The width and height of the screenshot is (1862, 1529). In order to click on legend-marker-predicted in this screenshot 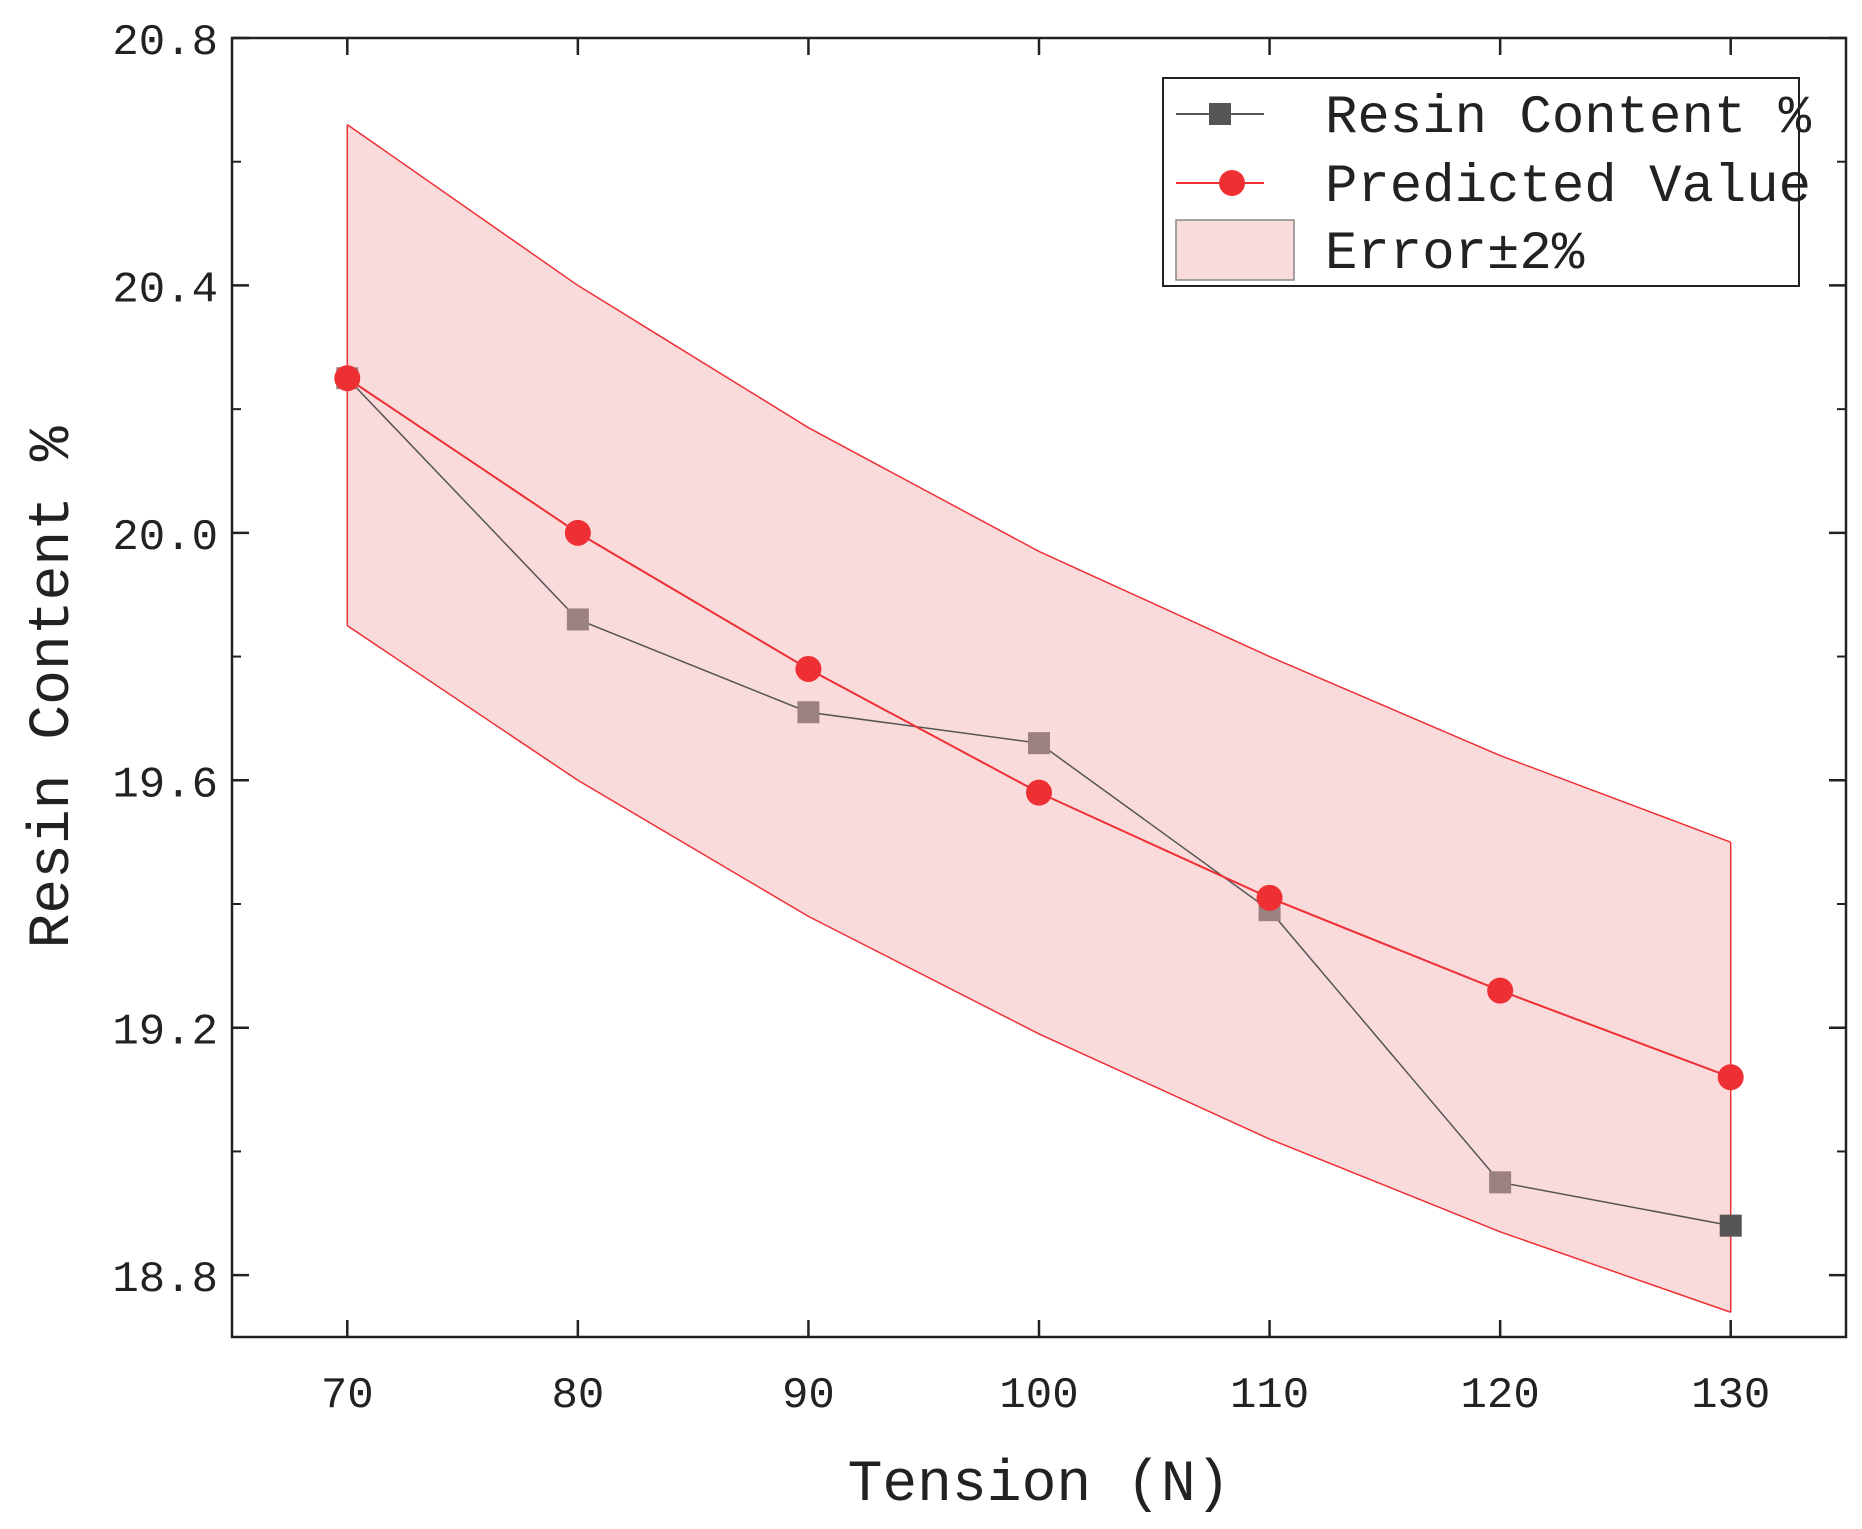, I will do `click(1232, 183)`.